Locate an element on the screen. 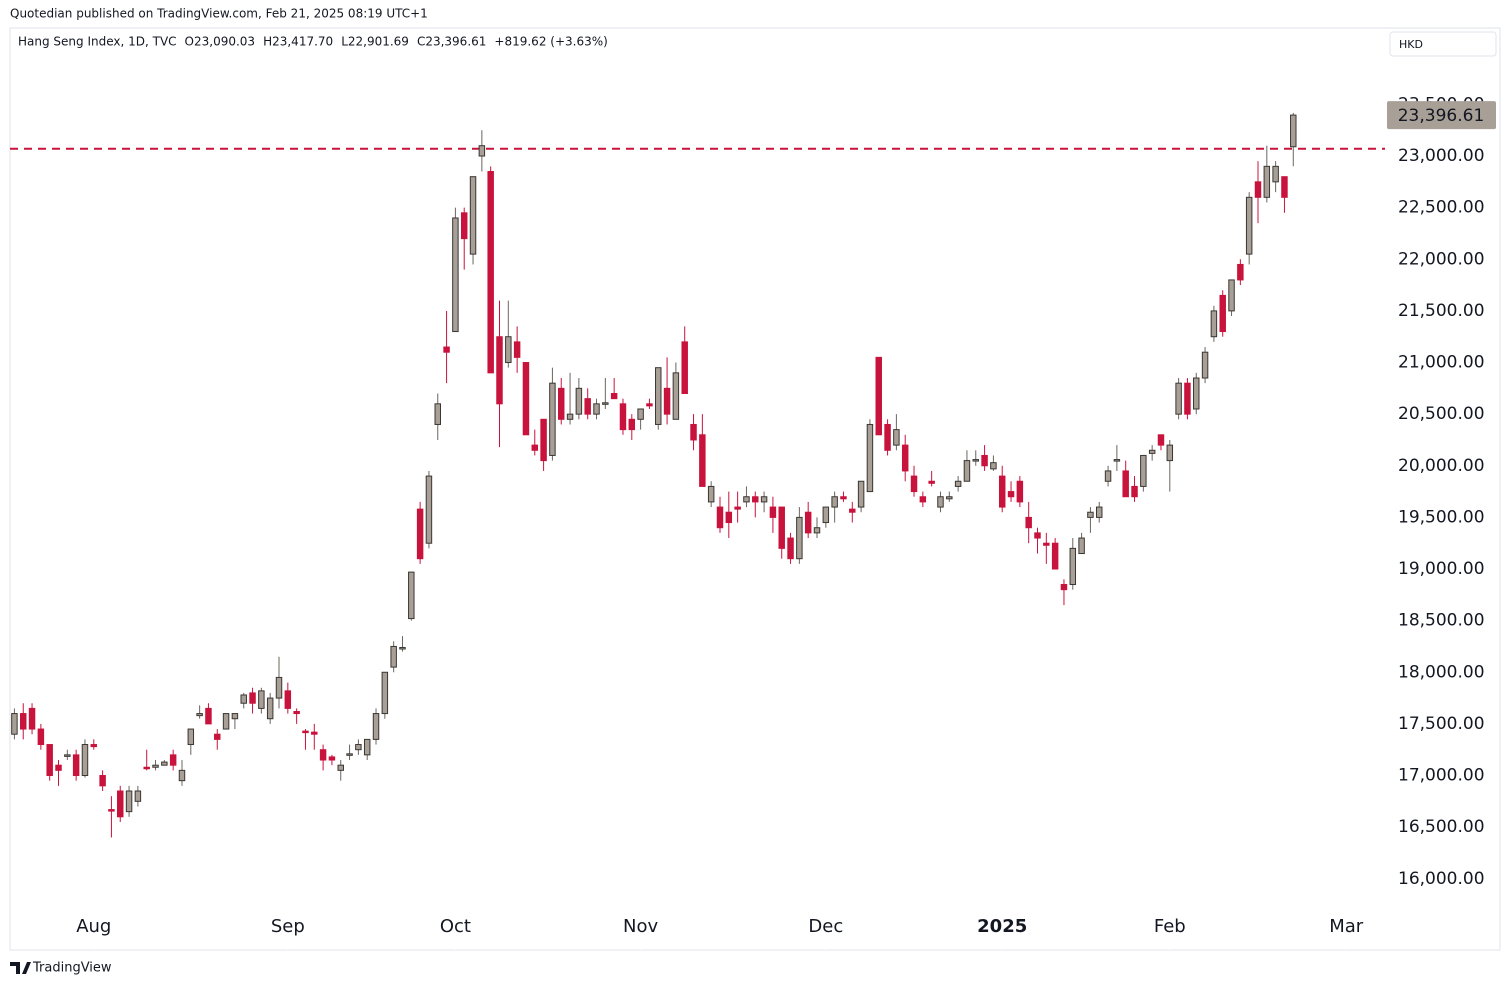  legend-value: O23,090.03 is located at coordinates (220, 42).